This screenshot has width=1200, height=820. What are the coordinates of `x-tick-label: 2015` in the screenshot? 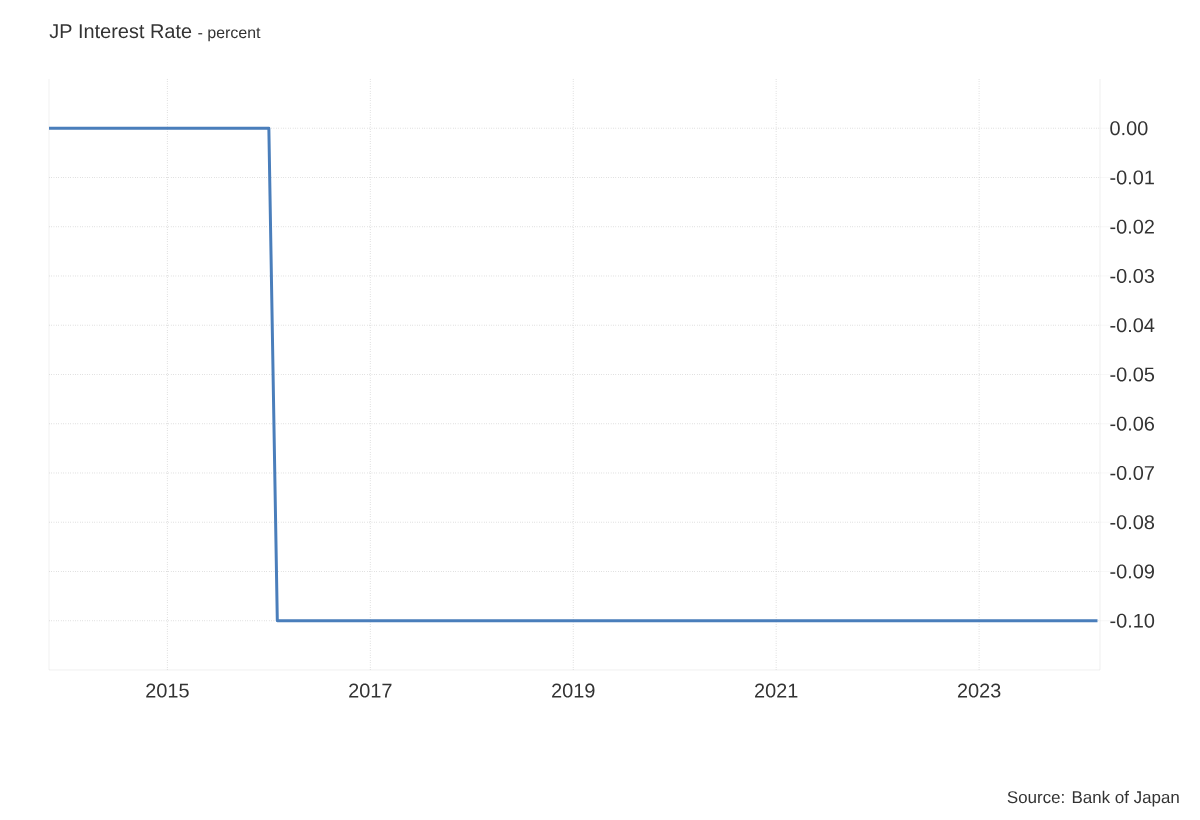 It's located at (167, 690).